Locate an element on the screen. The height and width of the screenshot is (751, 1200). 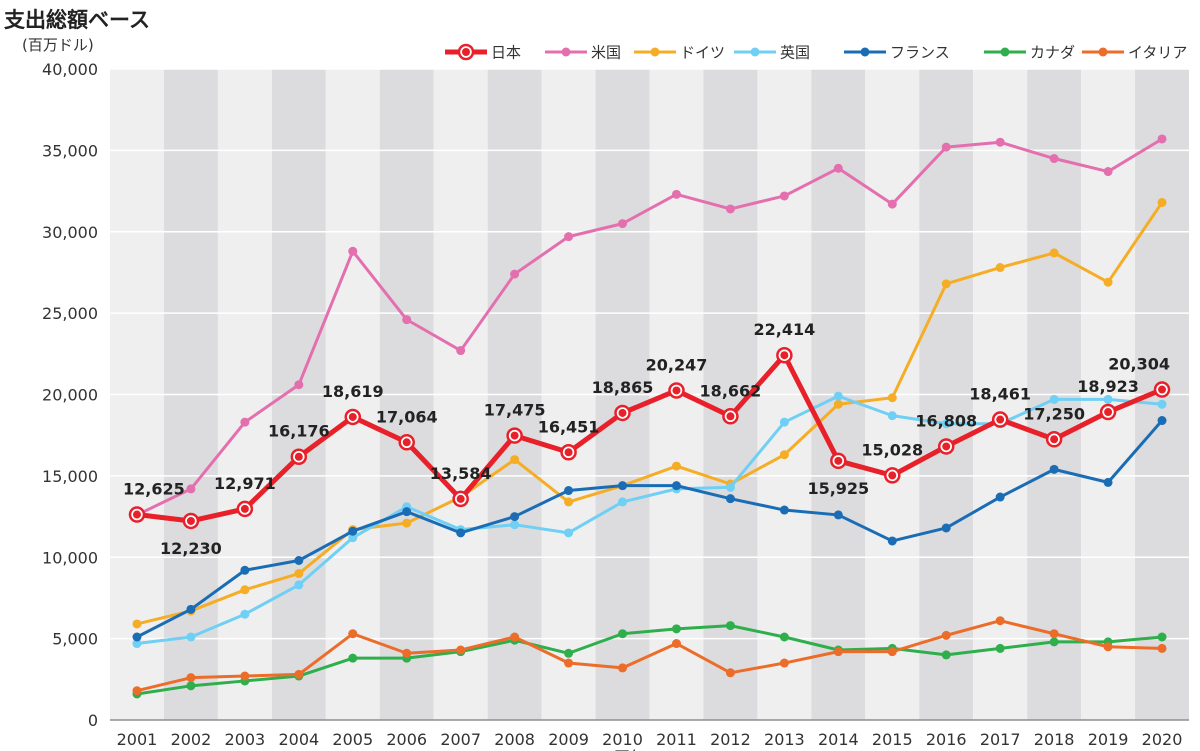
y-tick-label: 10,000 is located at coordinates (70, 557).